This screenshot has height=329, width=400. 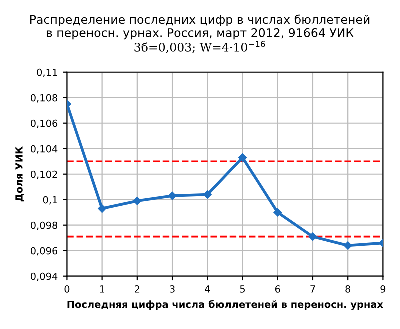 I want to click on y-tick-label: 0,108, so click(x=44, y=98).